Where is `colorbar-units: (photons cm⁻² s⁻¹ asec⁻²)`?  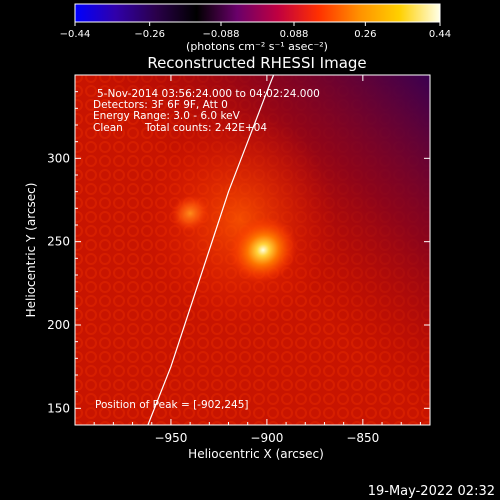
colorbar-units: (photons cm⁻² s⁻¹ asec⁻²) is located at coordinates (257, 46).